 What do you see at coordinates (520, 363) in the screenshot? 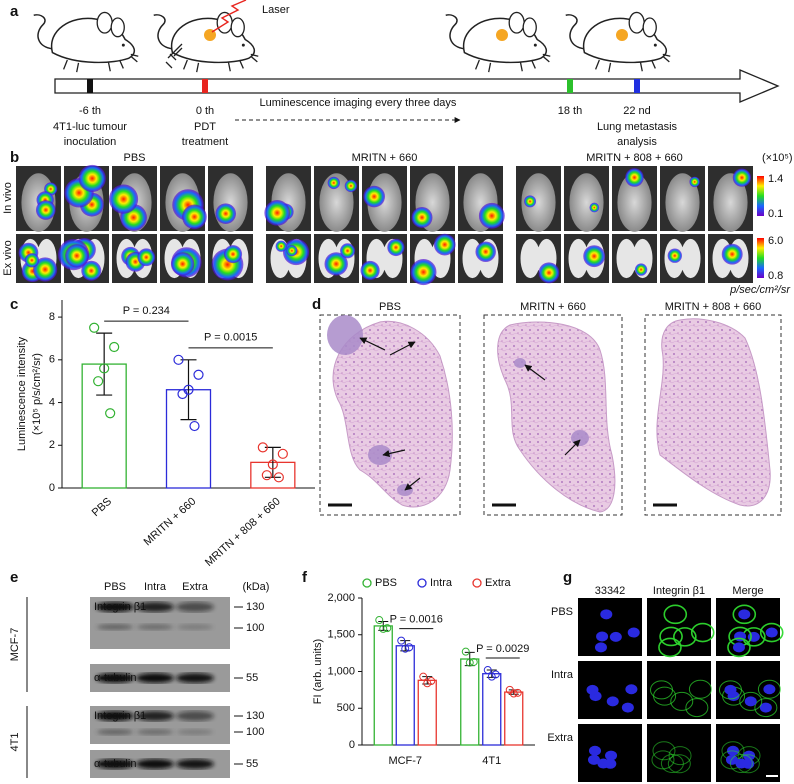
I see `metastasis` at bounding box center [520, 363].